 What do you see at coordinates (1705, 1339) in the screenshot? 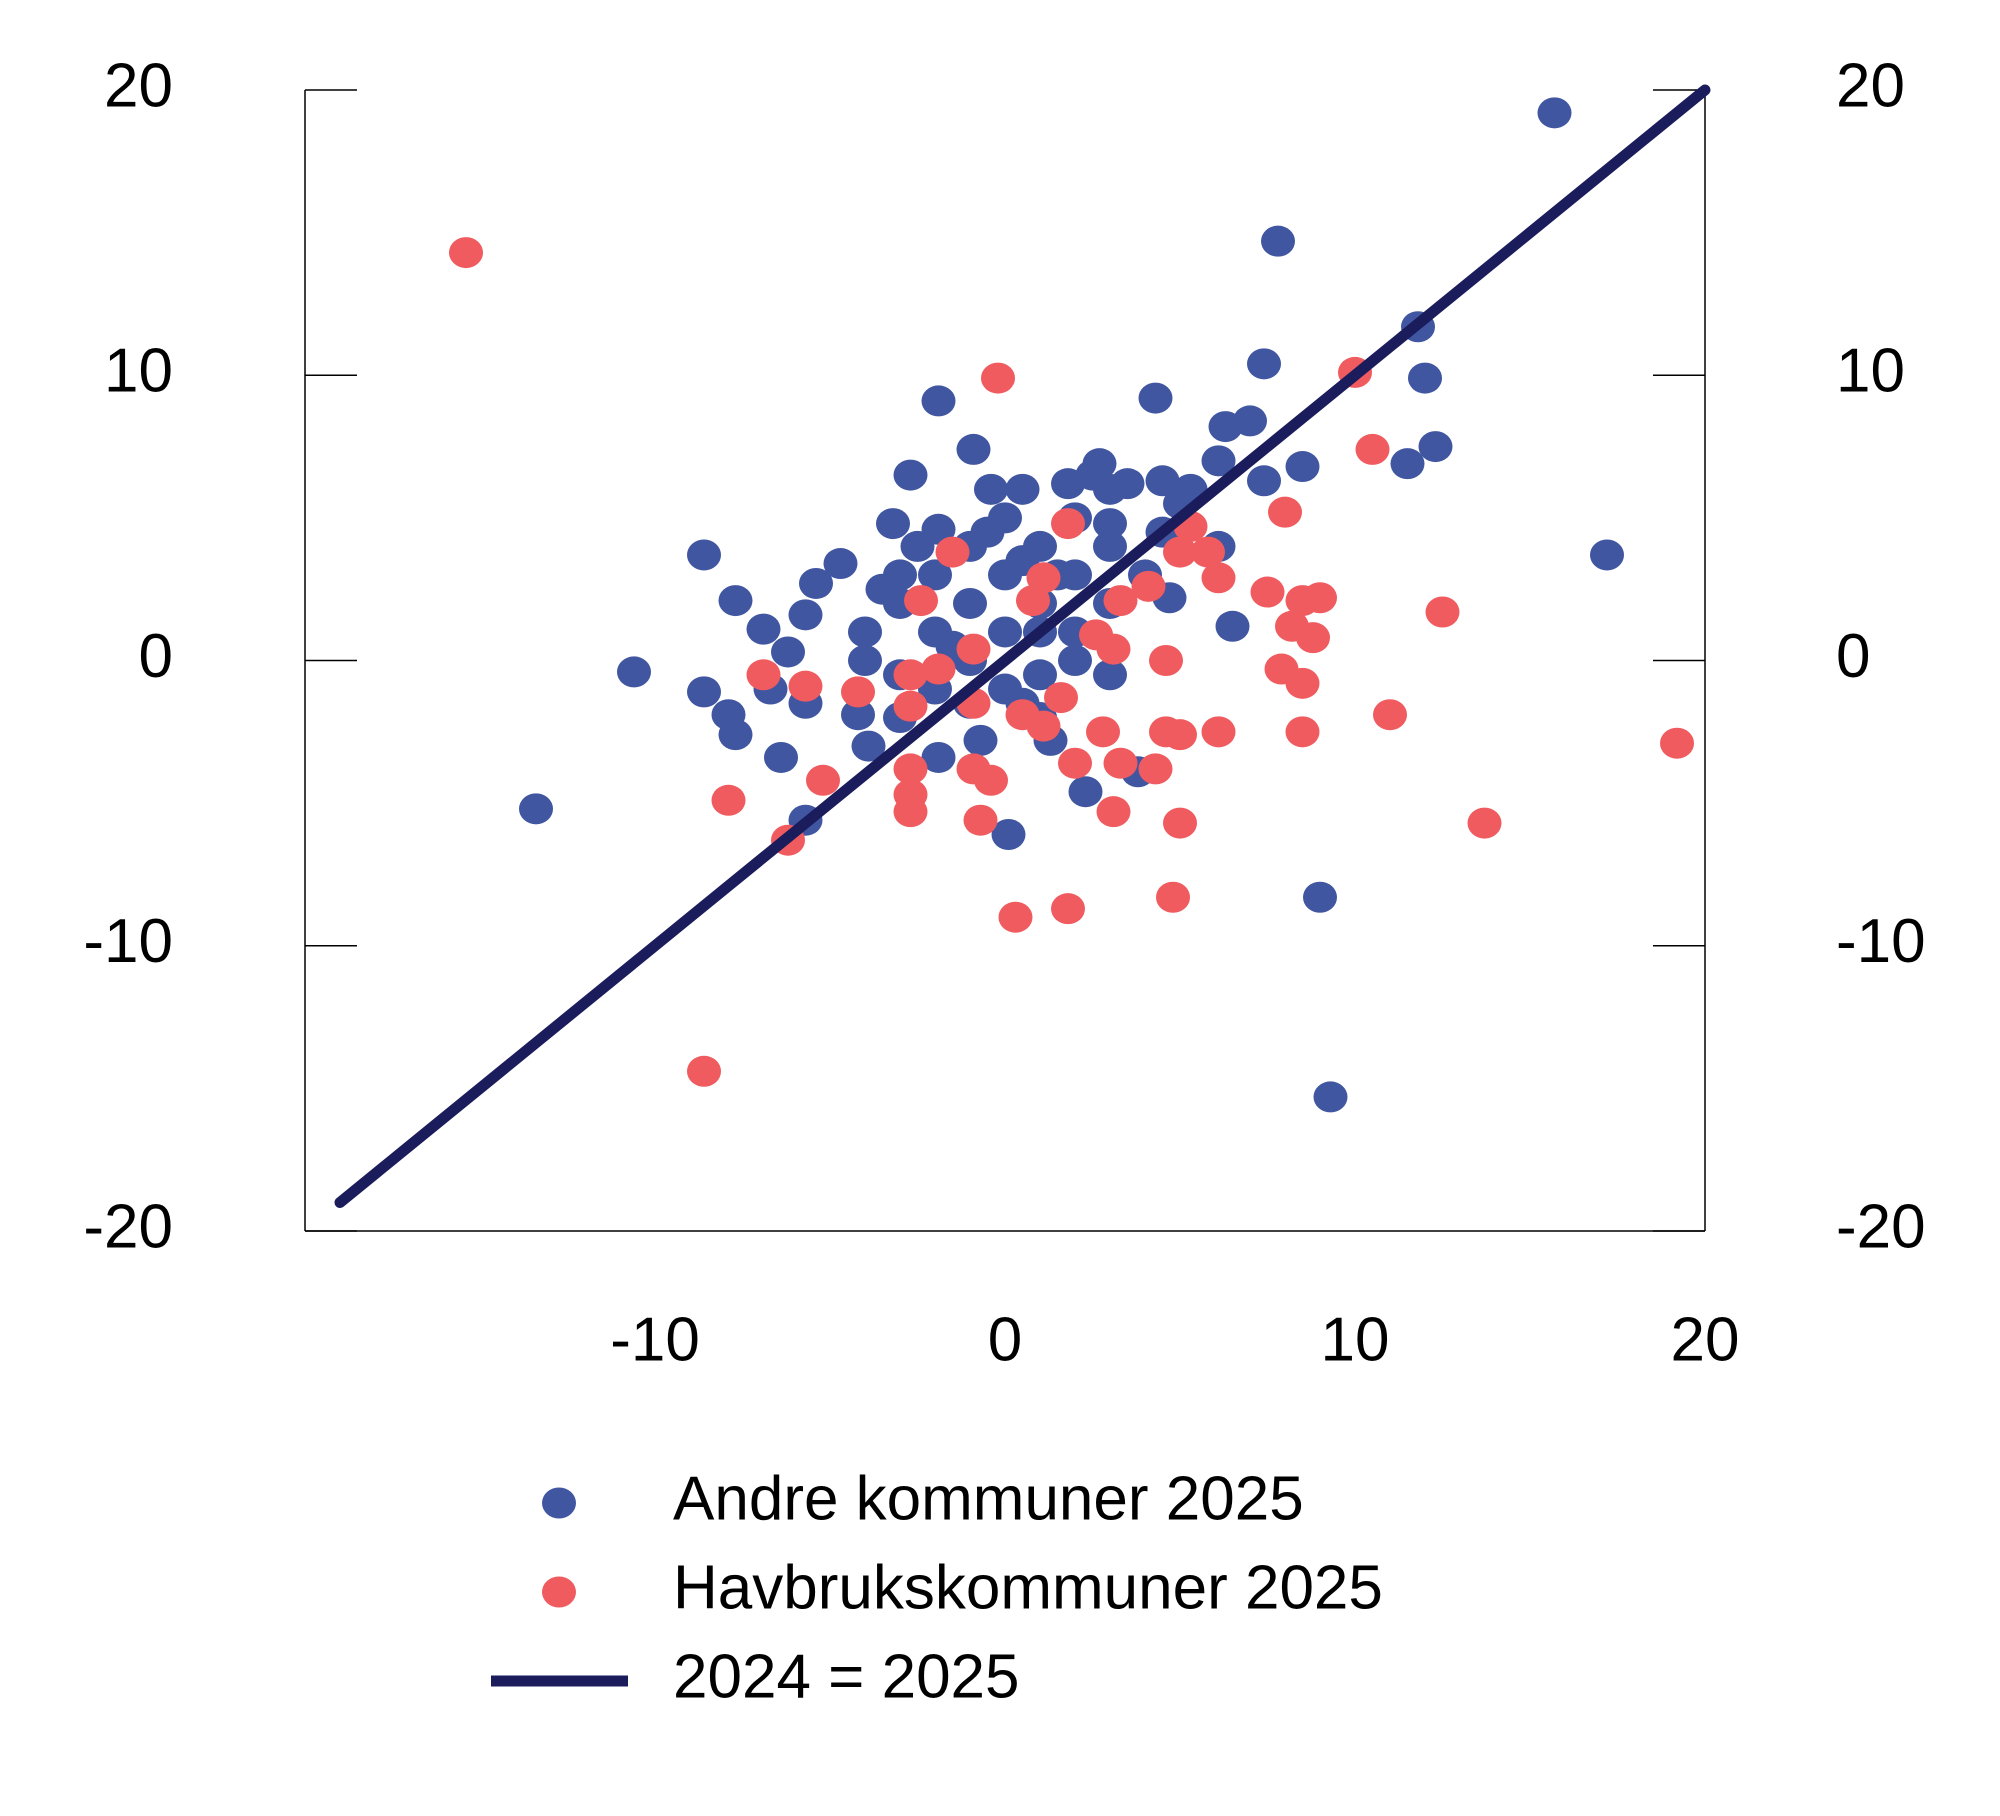
I see `x-tick-label: 20` at bounding box center [1705, 1339].